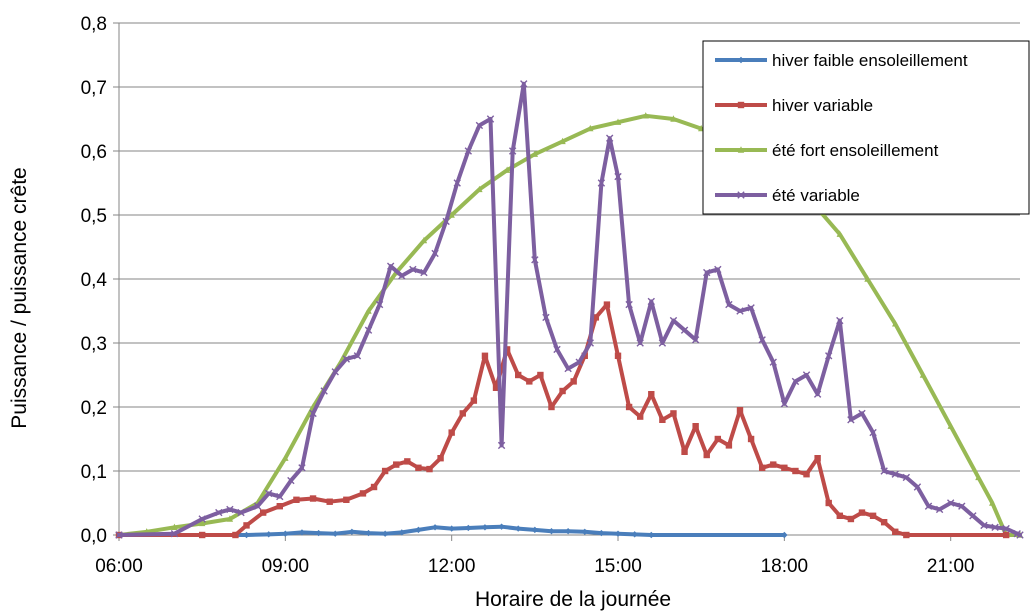 This screenshot has width=1032, height=615. What do you see at coordinates (855, 150) in the screenshot?
I see `legend-label: été fort ensoleillement` at bounding box center [855, 150].